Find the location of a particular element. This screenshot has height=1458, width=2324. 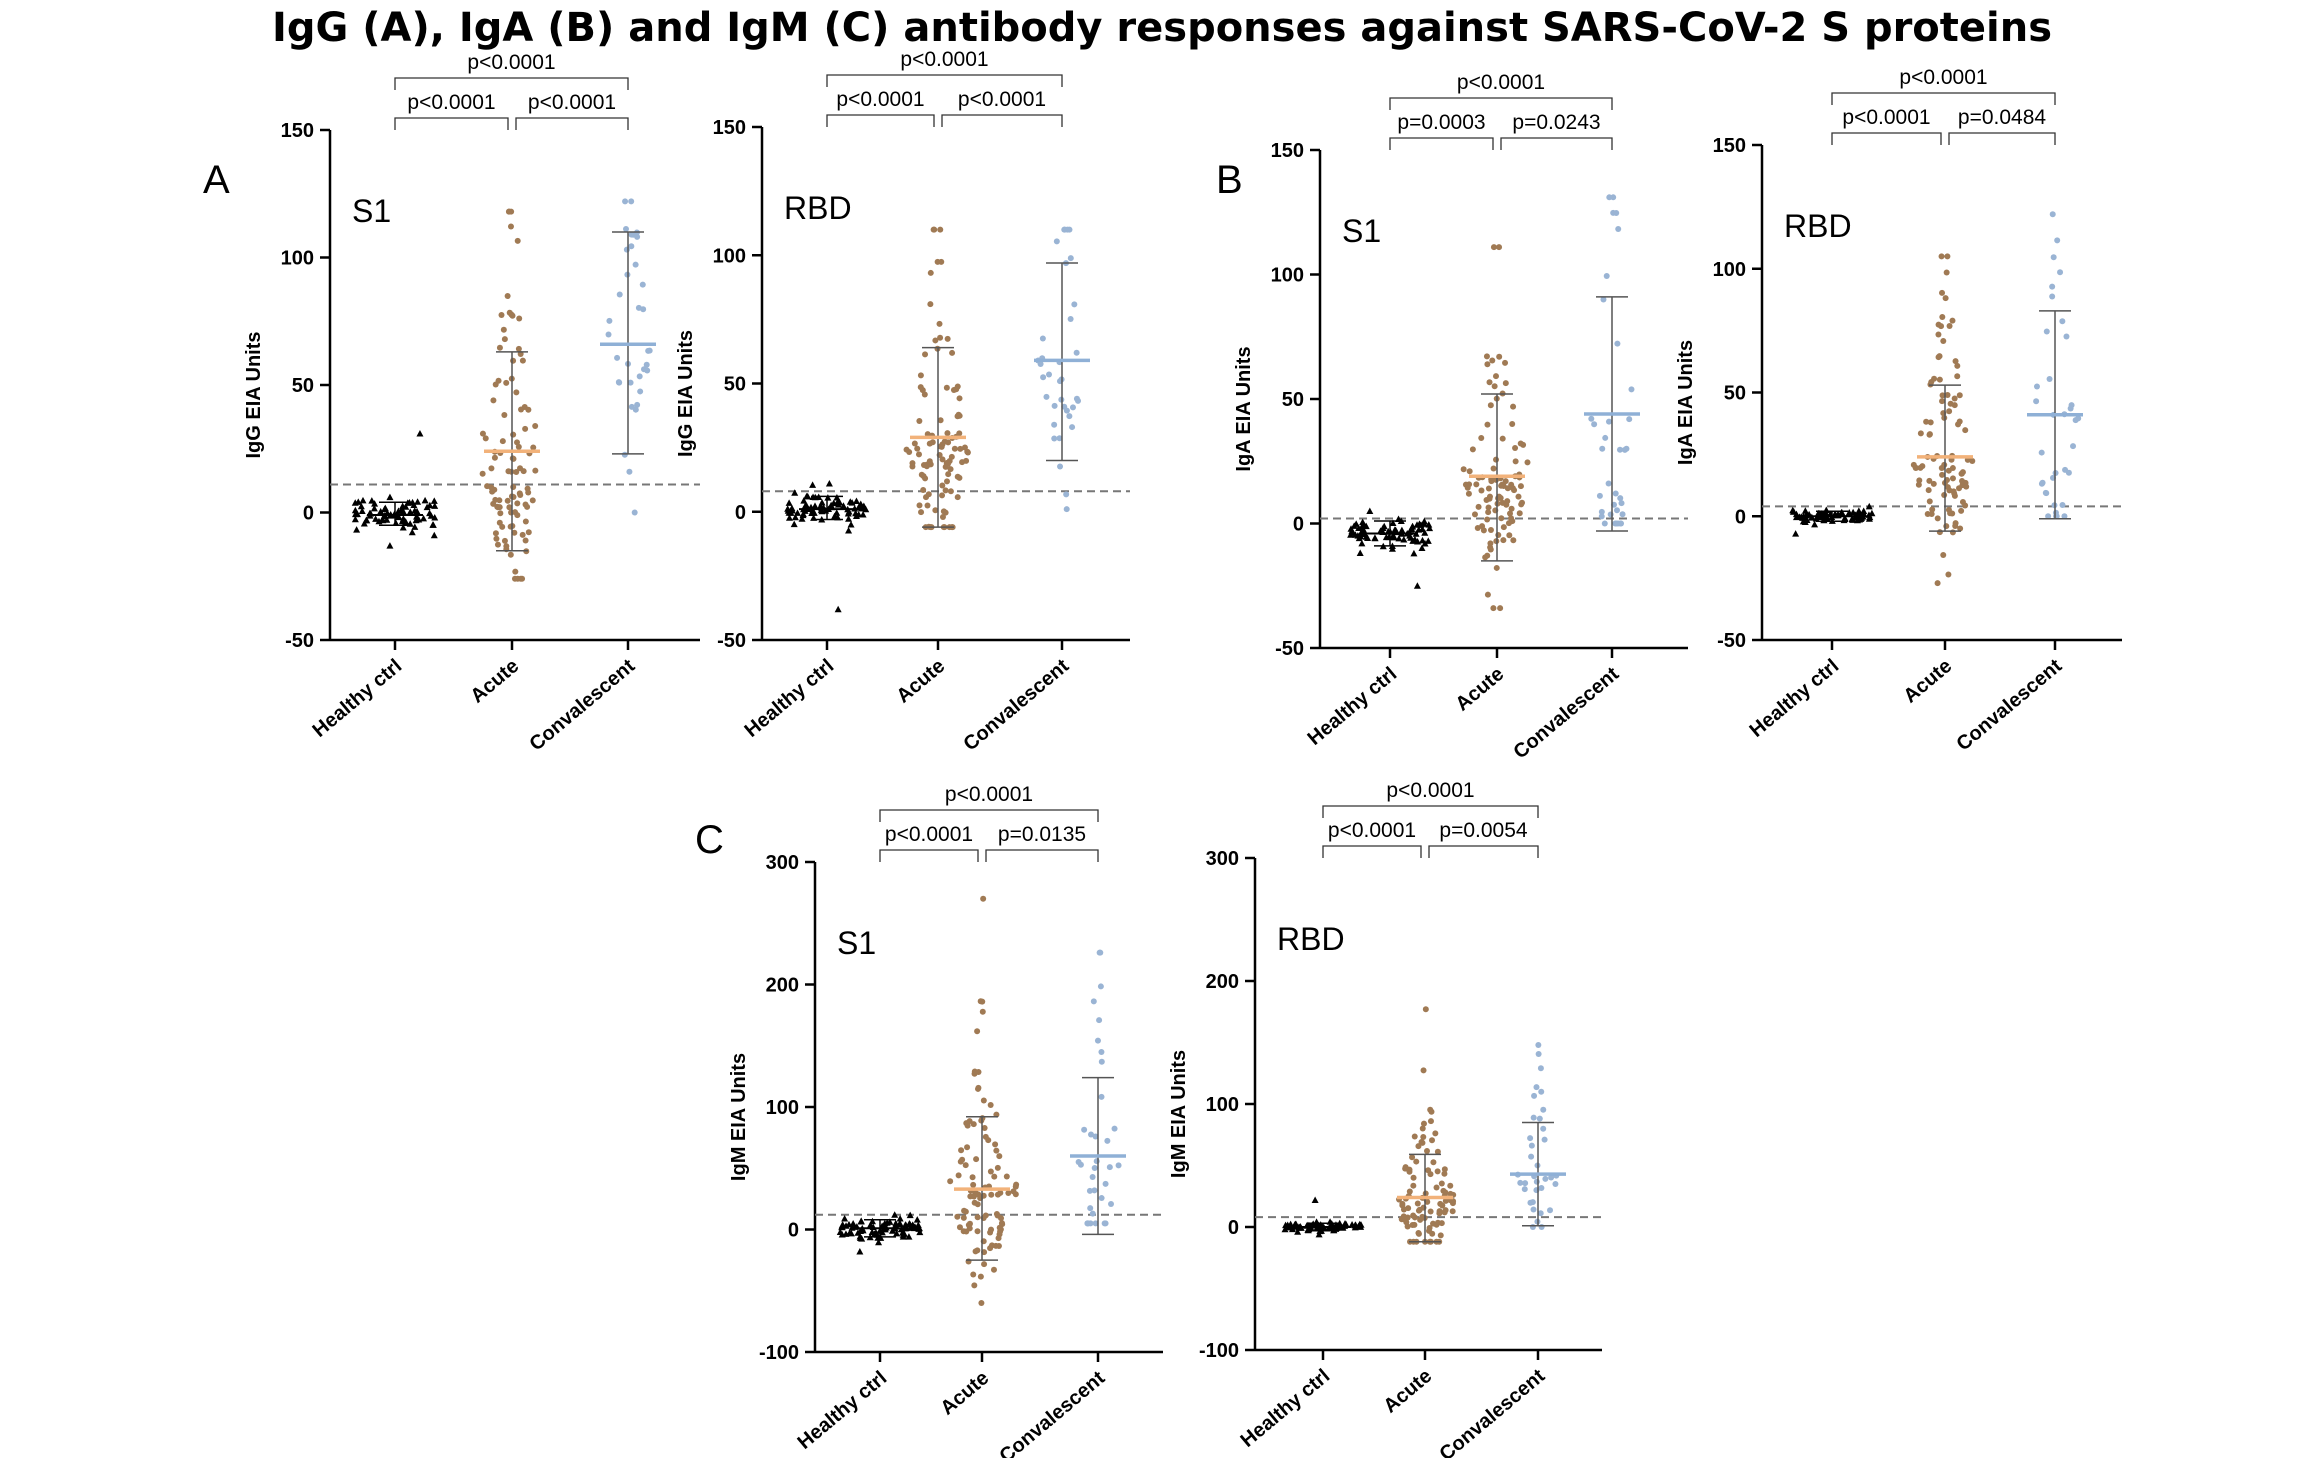

p-value-label: p=0.0484 is located at coordinates (2002, 117).